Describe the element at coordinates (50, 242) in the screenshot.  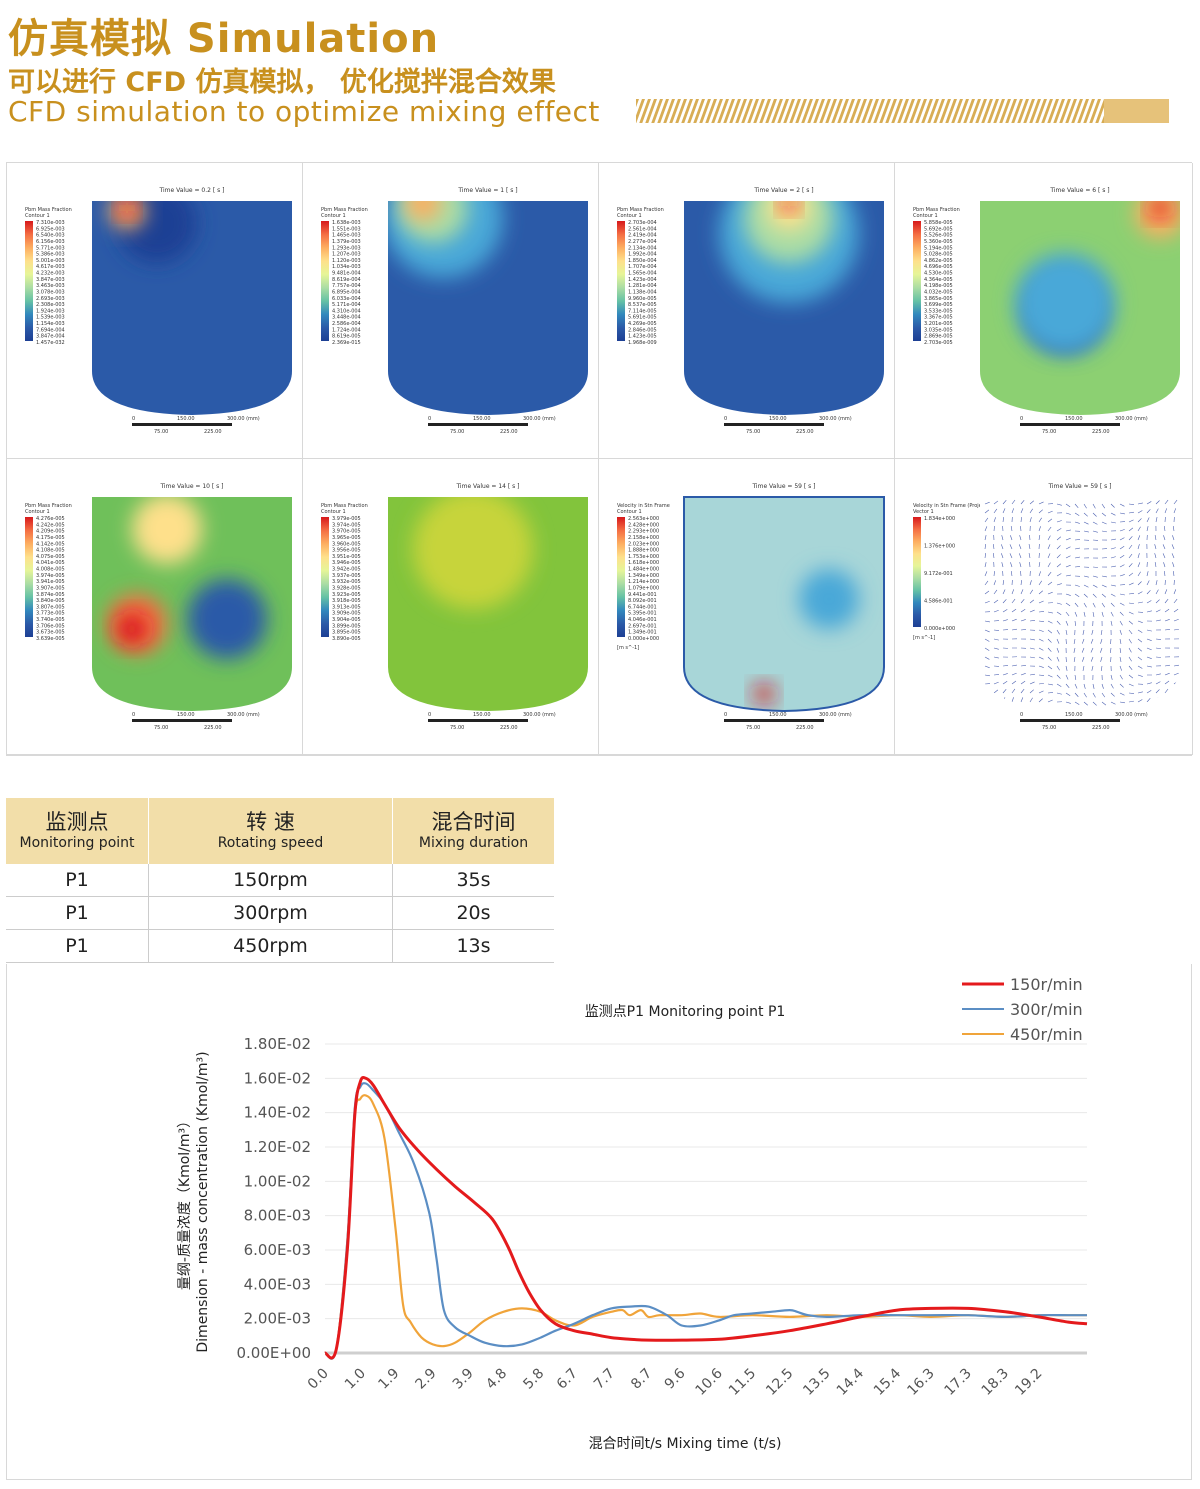
I see `sim-legend-value: 6.156e-003` at that location.